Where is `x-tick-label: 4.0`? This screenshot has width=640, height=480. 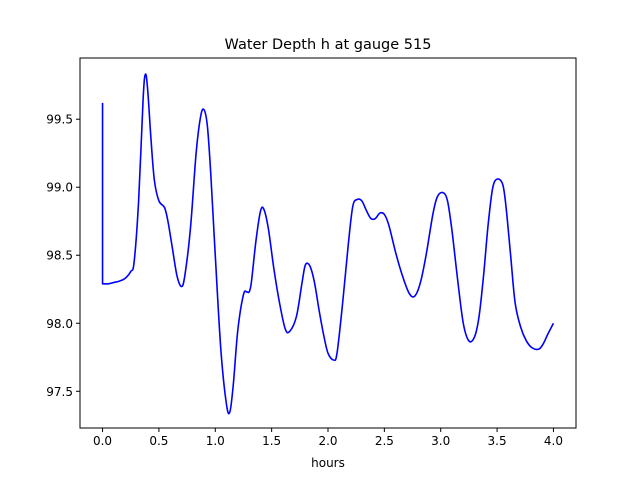 x-tick-label: 4.0 is located at coordinates (553, 441).